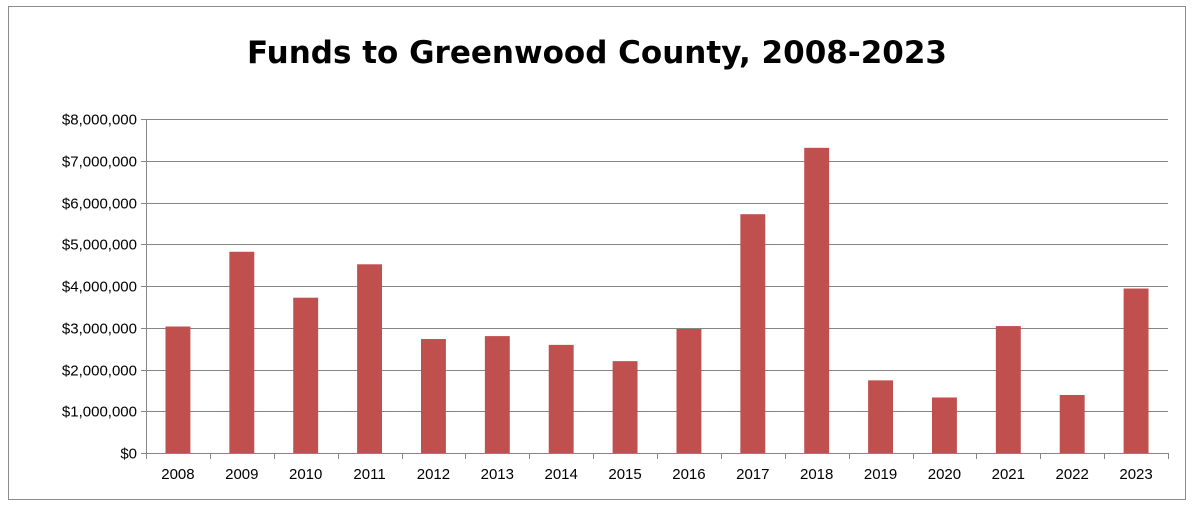 Image resolution: width=1194 pixels, height=506 pixels. Describe the element at coordinates (99, 204) in the screenshot. I see `y-tick-label: $6,000,000` at that location.